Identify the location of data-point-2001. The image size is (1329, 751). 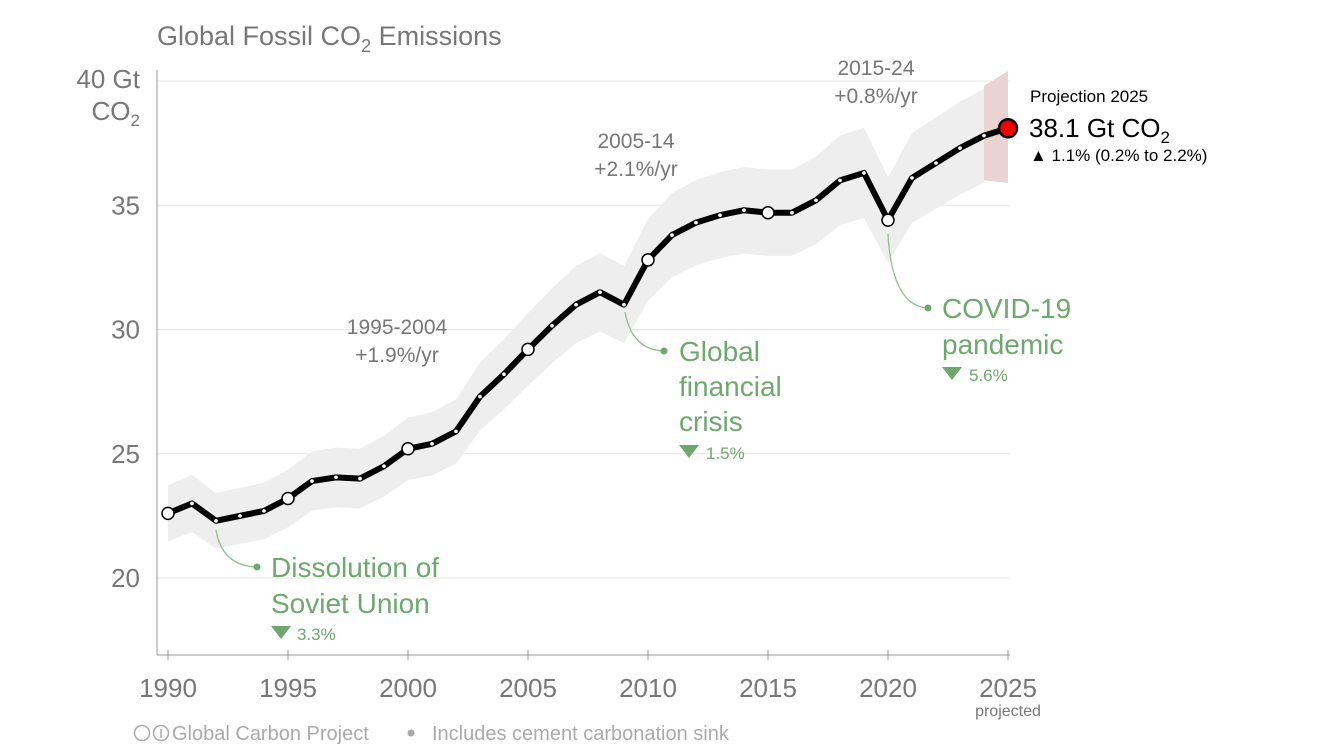
(432, 444).